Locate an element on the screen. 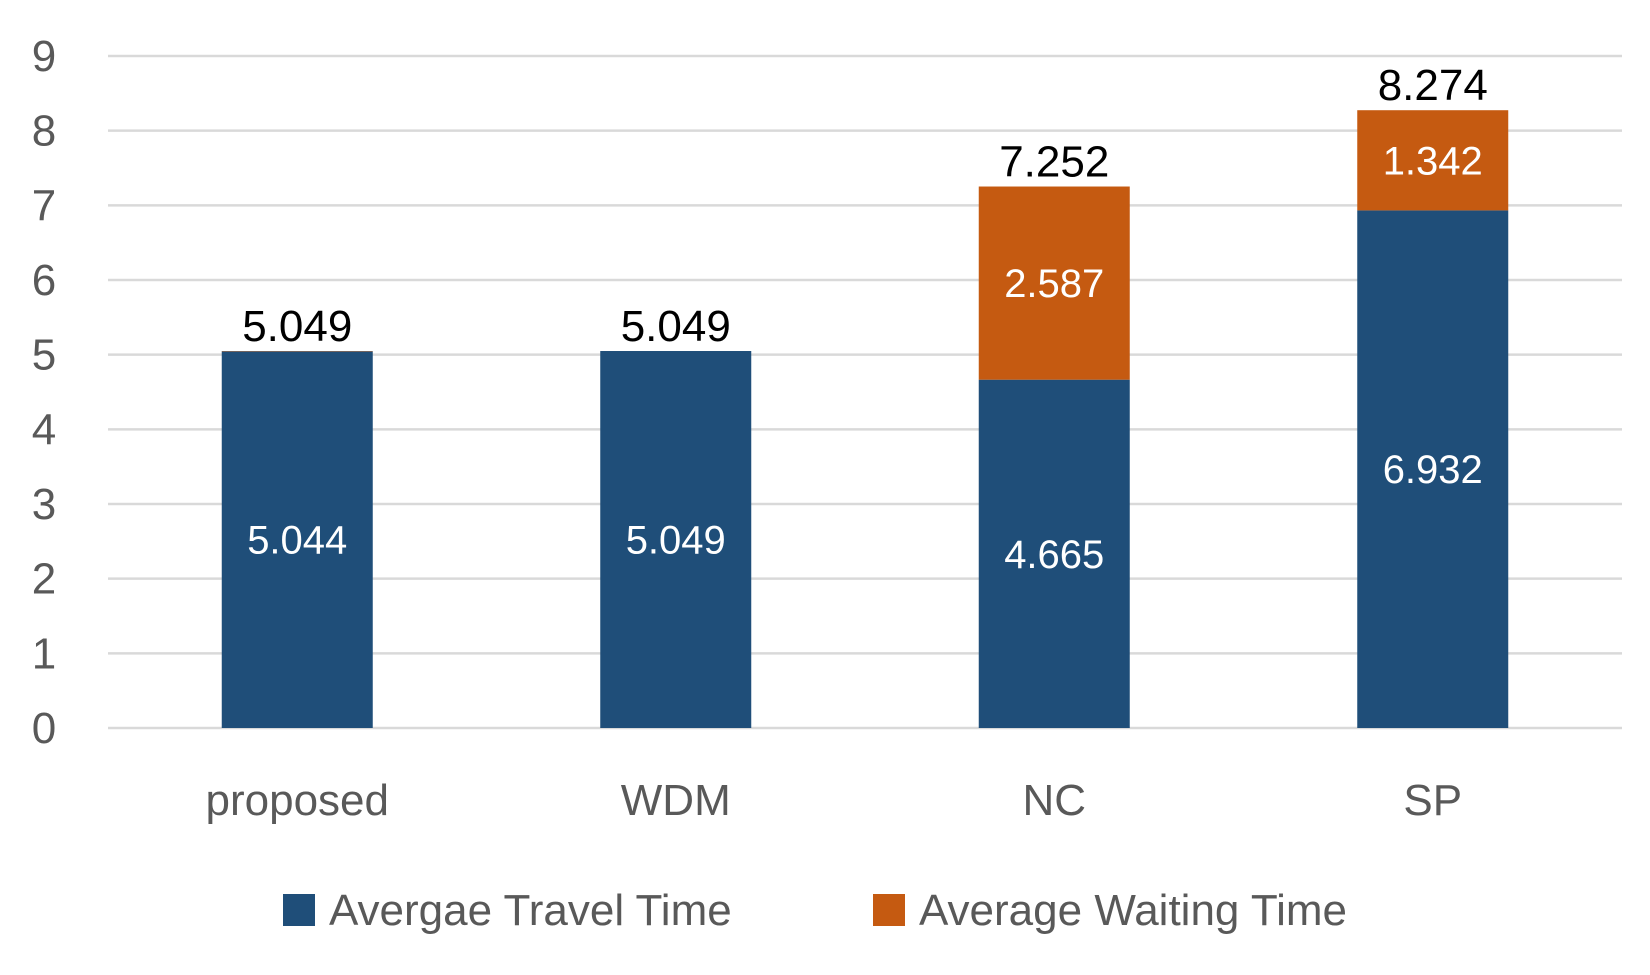 Image resolution: width=1650 pixels, height=975 pixels. x-tick-label: WDM is located at coordinates (676, 800).